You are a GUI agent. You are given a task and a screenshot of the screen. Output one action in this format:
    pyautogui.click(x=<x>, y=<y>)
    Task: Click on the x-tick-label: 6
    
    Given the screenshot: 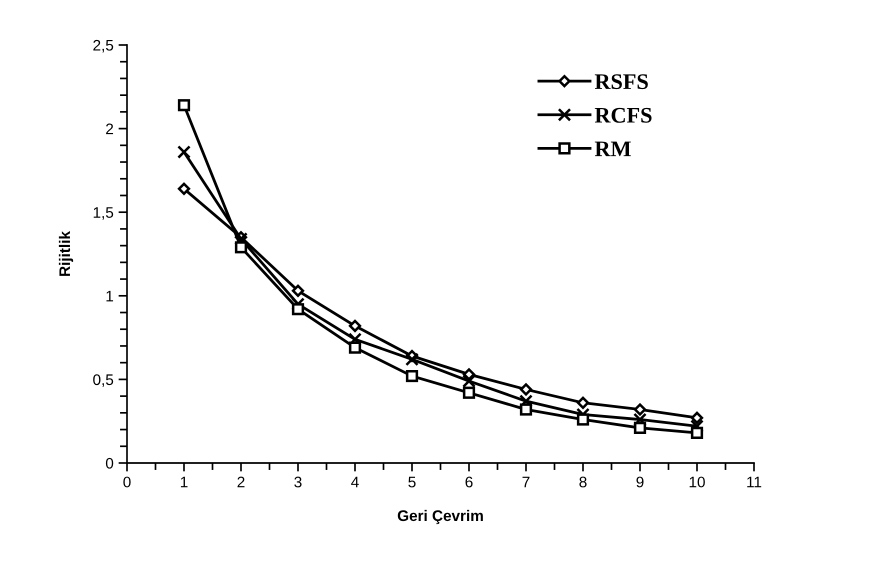 What is the action you would take?
    pyautogui.click(x=469, y=482)
    